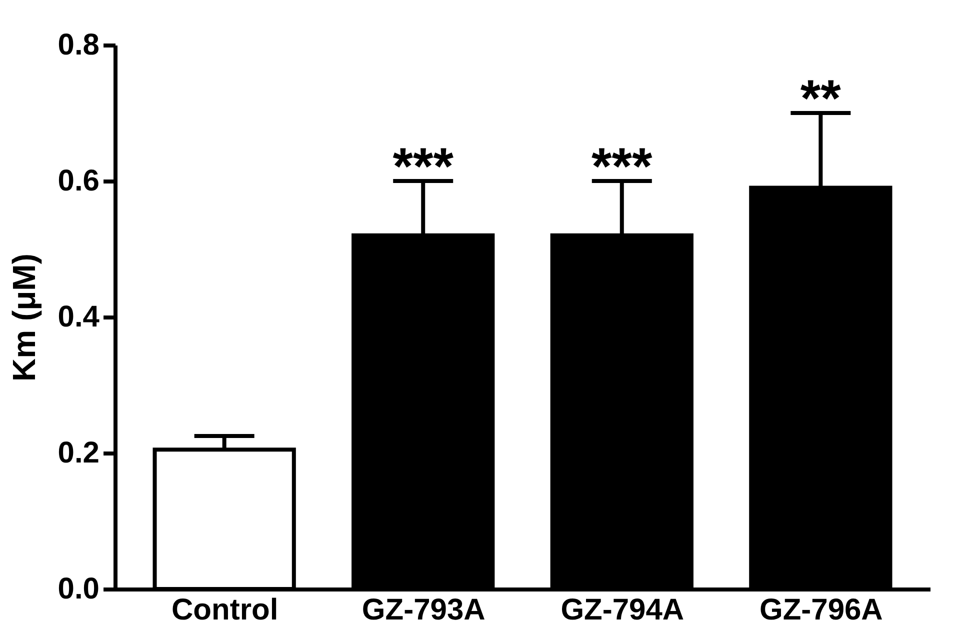 The image size is (965, 640). What do you see at coordinates (225, 610) in the screenshot?
I see `x-tick-label: Control` at bounding box center [225, 610].